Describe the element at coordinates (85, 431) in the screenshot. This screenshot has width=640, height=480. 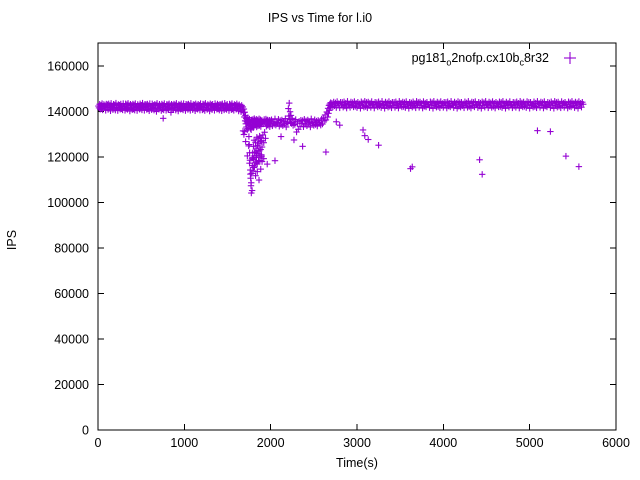
I see `y-tick-label: 0` at that location.